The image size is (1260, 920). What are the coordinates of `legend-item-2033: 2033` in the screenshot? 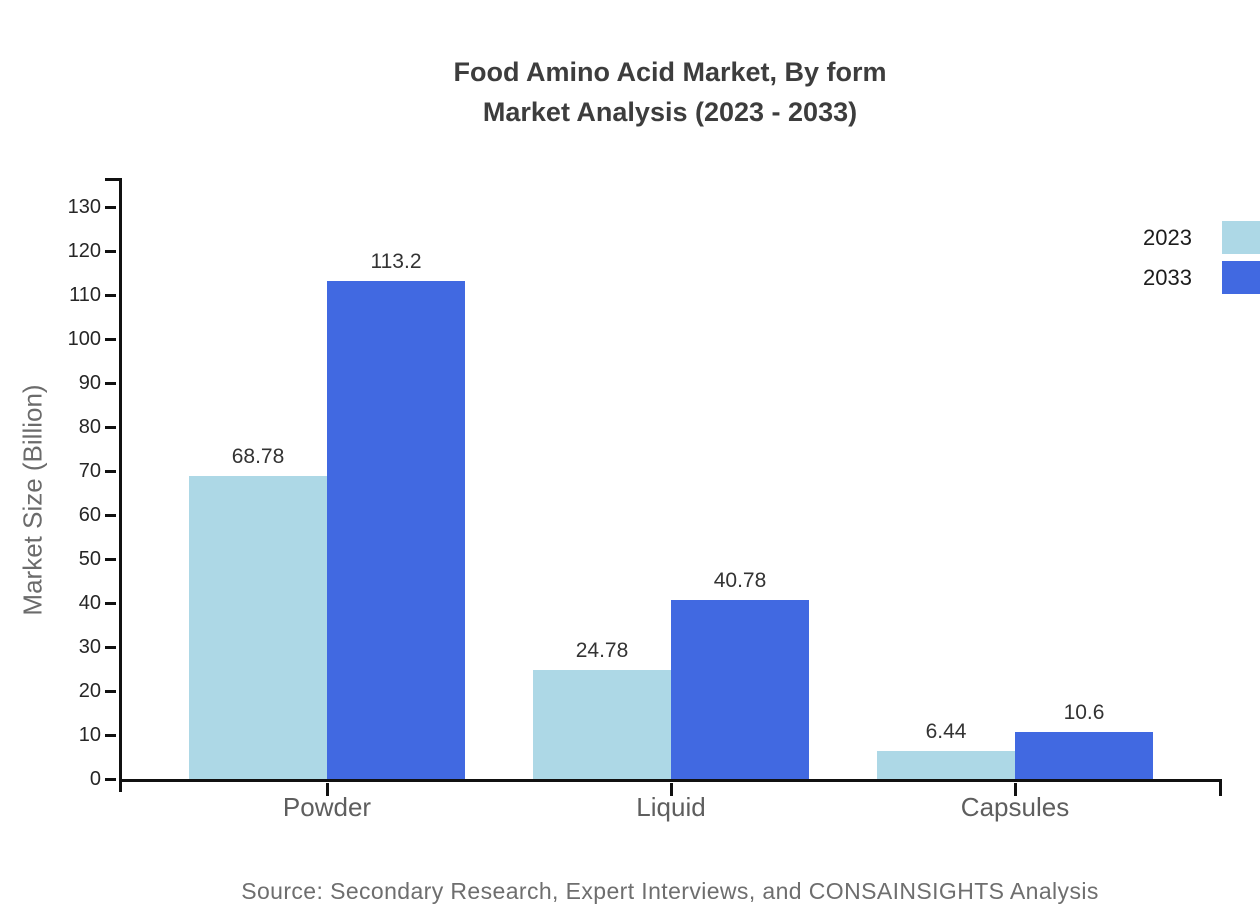 It's located at (1201, 277).